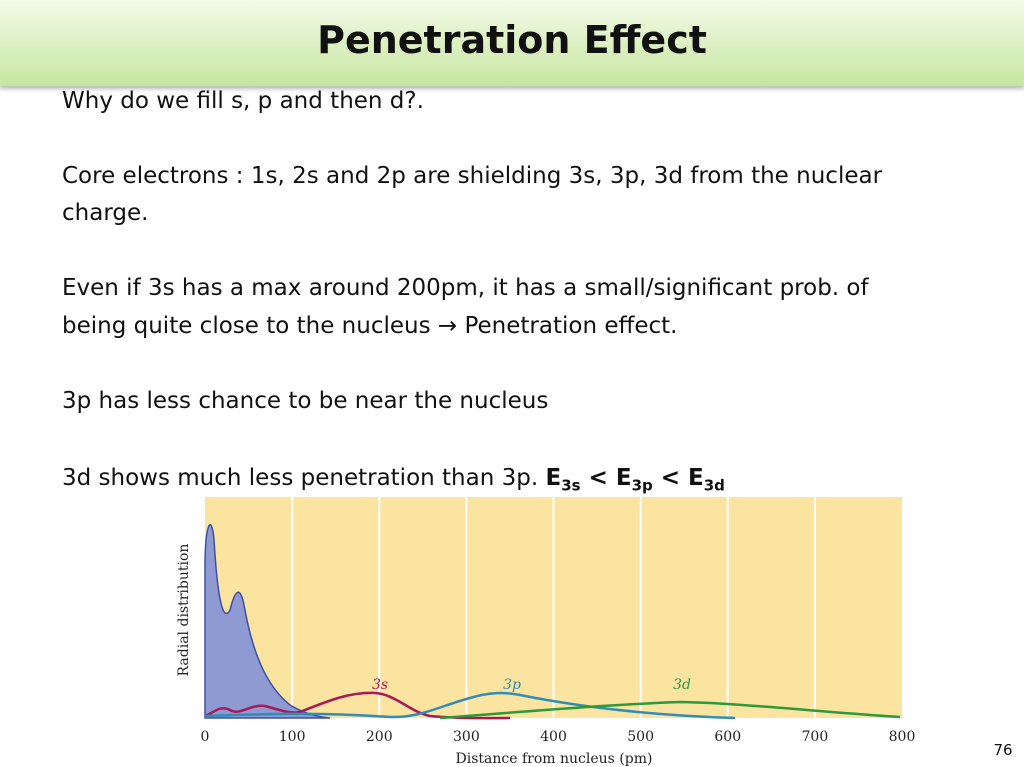 Image resolution: width=1024 pixels, height=767 pixels. What do you see at coordinates (243, 101) in the screenshot?
I see `paragraph: Why do we fill s, p and then d?.` at bounding box center [243, 101].